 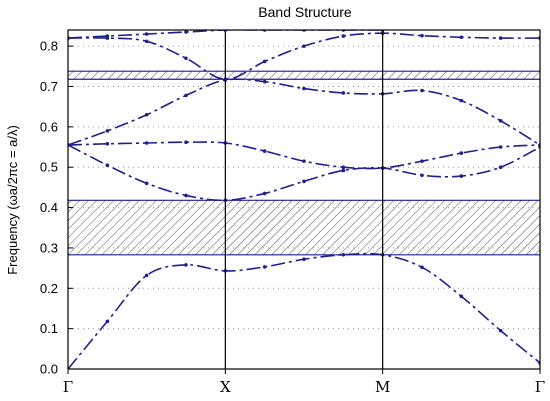 What do you see at coordinates (49, 328) in the screenshot?
I see `y-tick-label-1: 0.1` at bounding box center [49, 328].